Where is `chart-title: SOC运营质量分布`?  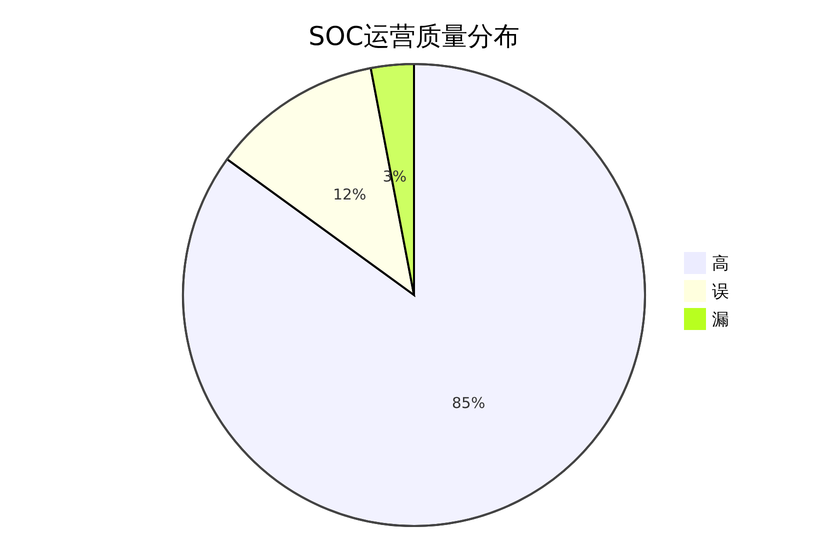 chart-title: SOC运营质量分布 is located at coordinates (414, 37).